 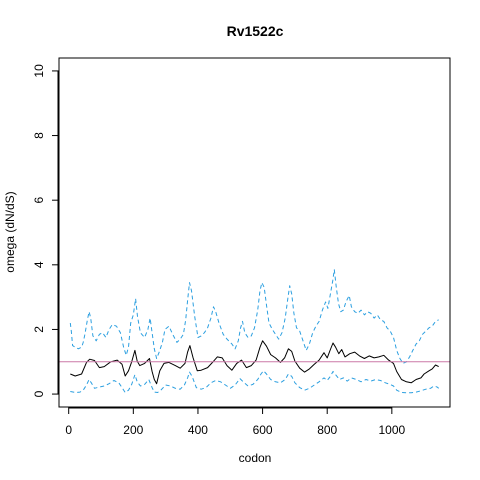 What do you see at coordinates (255, 458) in the screenshot?
I see `x-axis-title: codon` at bounding box center [255, 458].